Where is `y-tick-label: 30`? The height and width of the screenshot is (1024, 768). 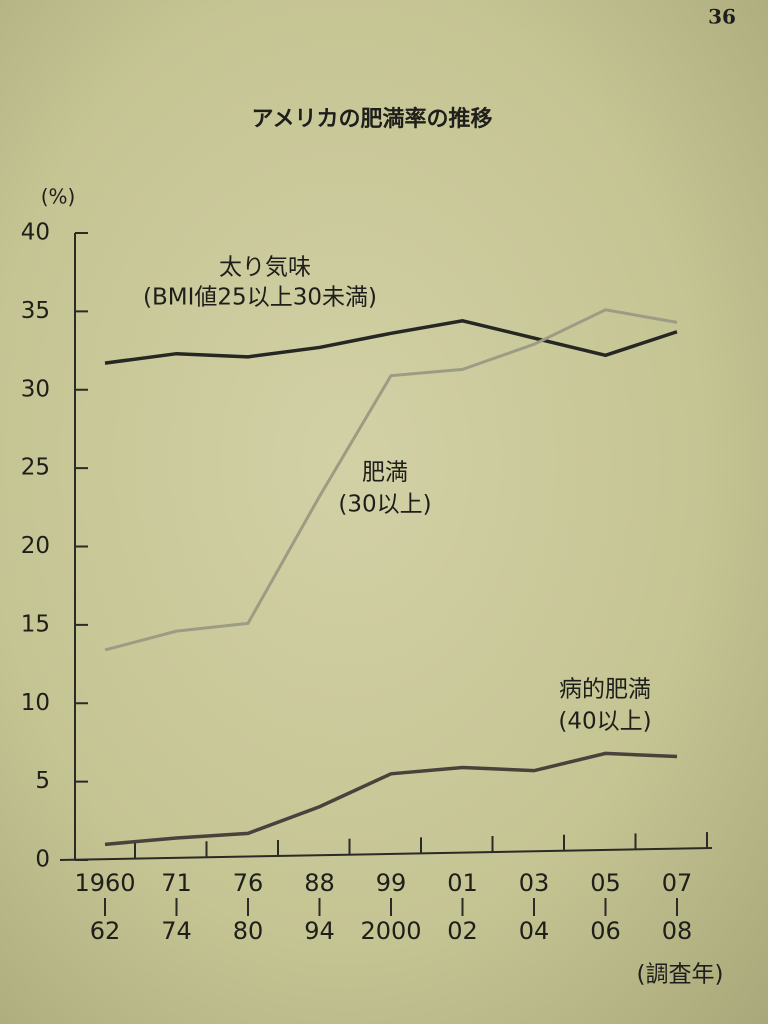
y-tick-label: 30 is located at coordinates (35, 389).